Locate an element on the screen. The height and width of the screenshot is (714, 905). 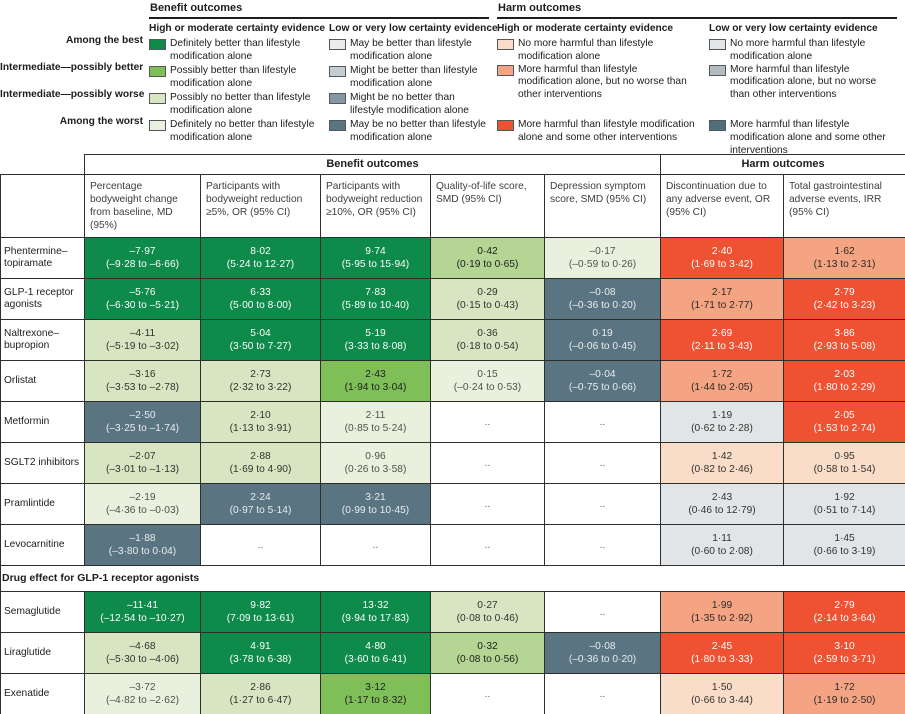
confidence-interval: (1·44 to 2·05) is located at coordinates (722, 387).